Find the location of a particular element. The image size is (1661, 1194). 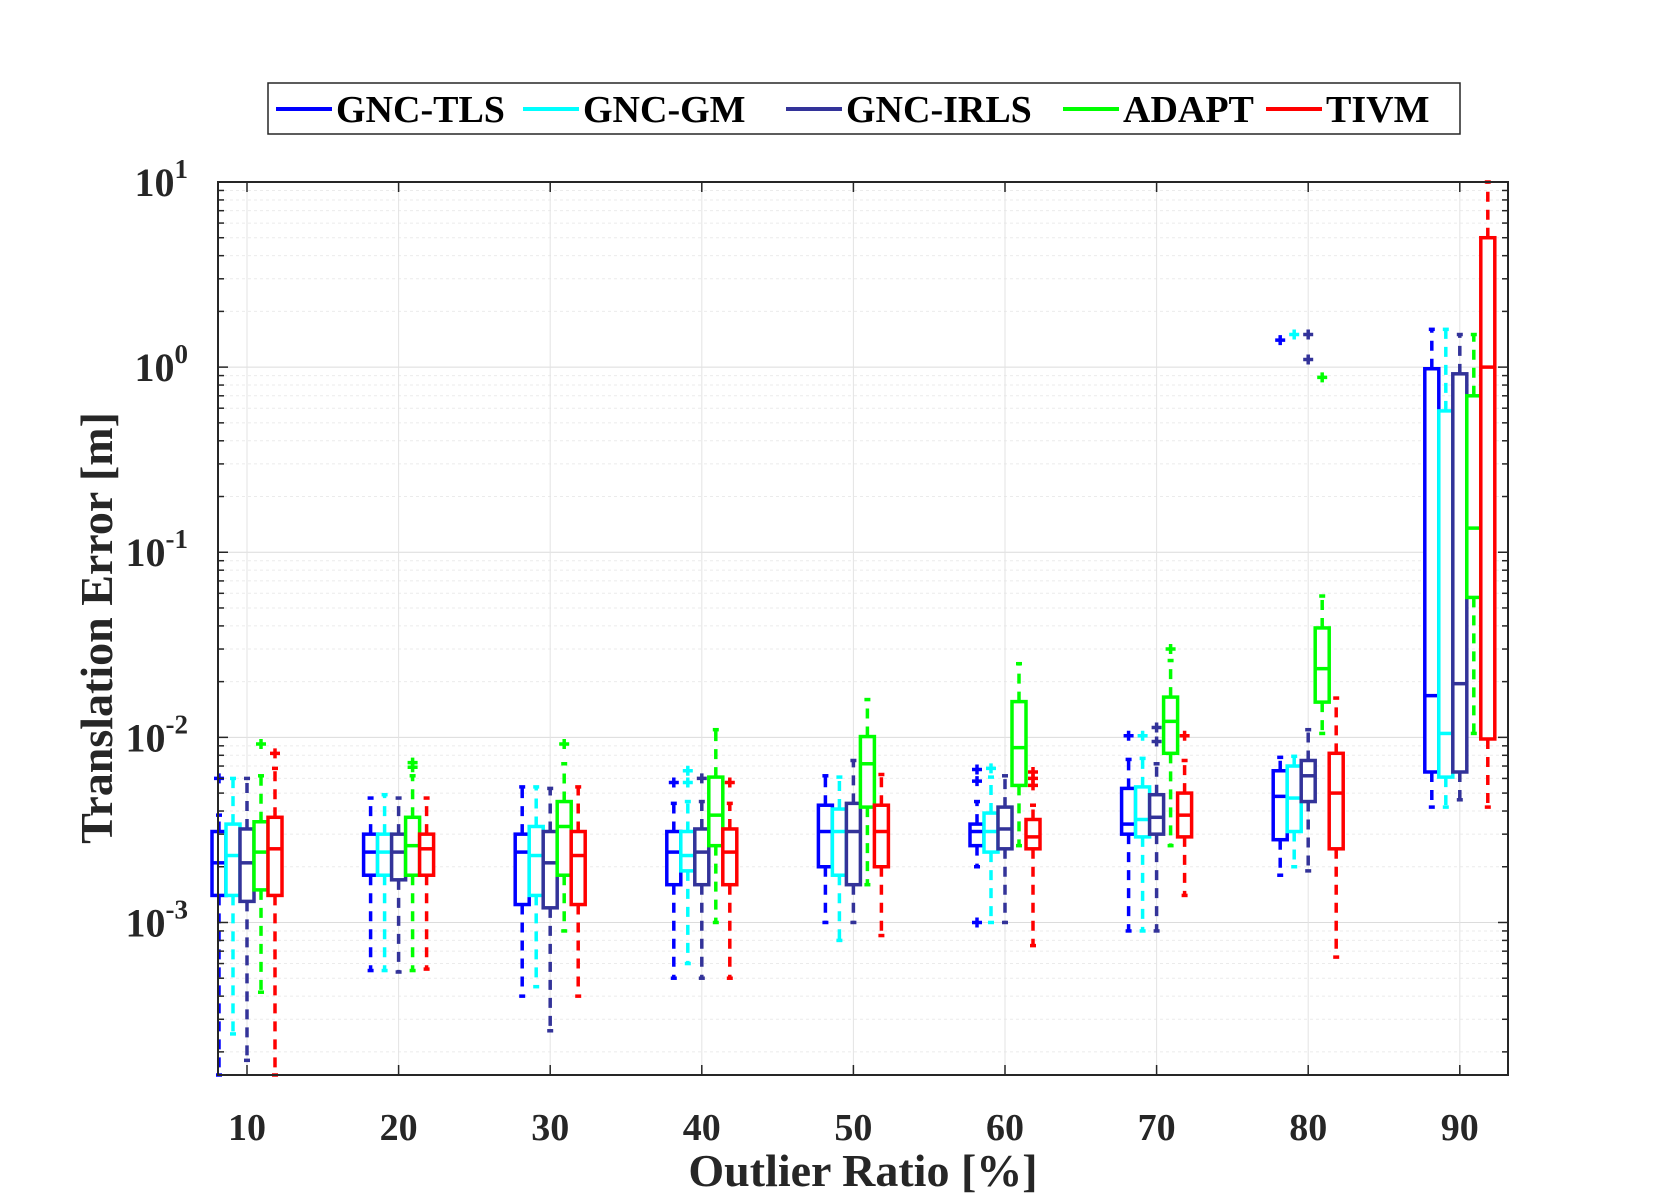

legend-item-gnc-tls: GNC-TLS is located at coordinates (390, 110).